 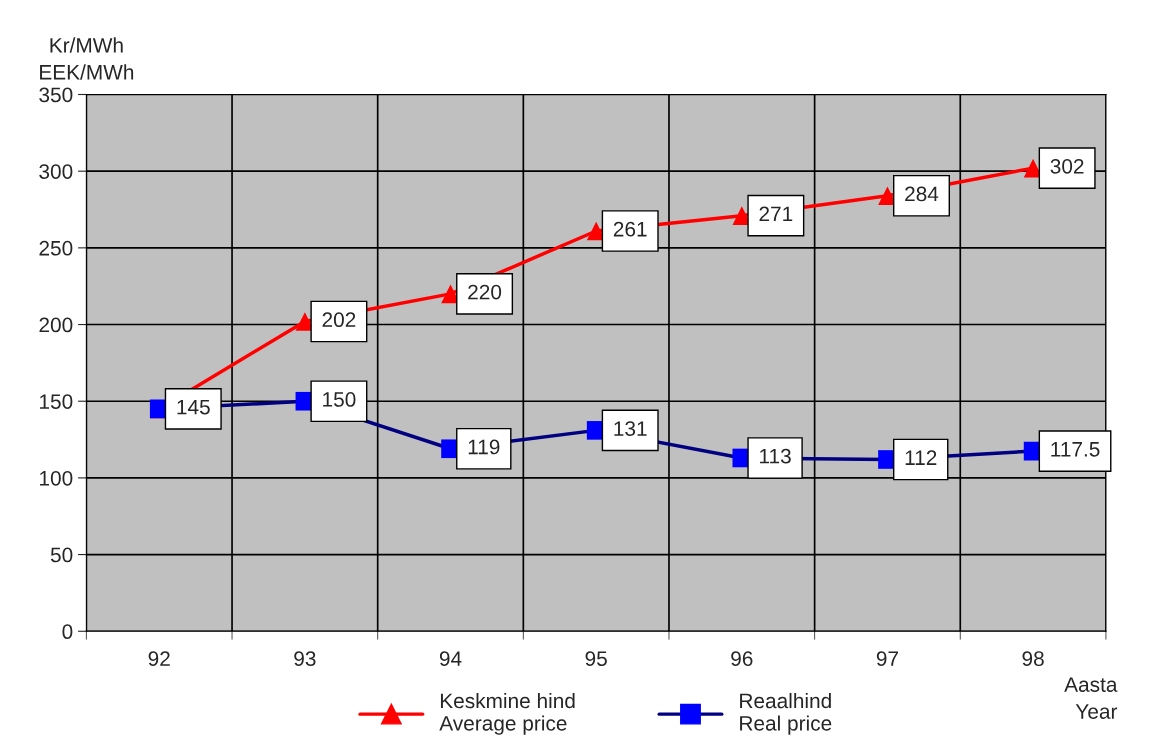 I want to click on x-tick-label: 98, so click(x=1033, y=659).